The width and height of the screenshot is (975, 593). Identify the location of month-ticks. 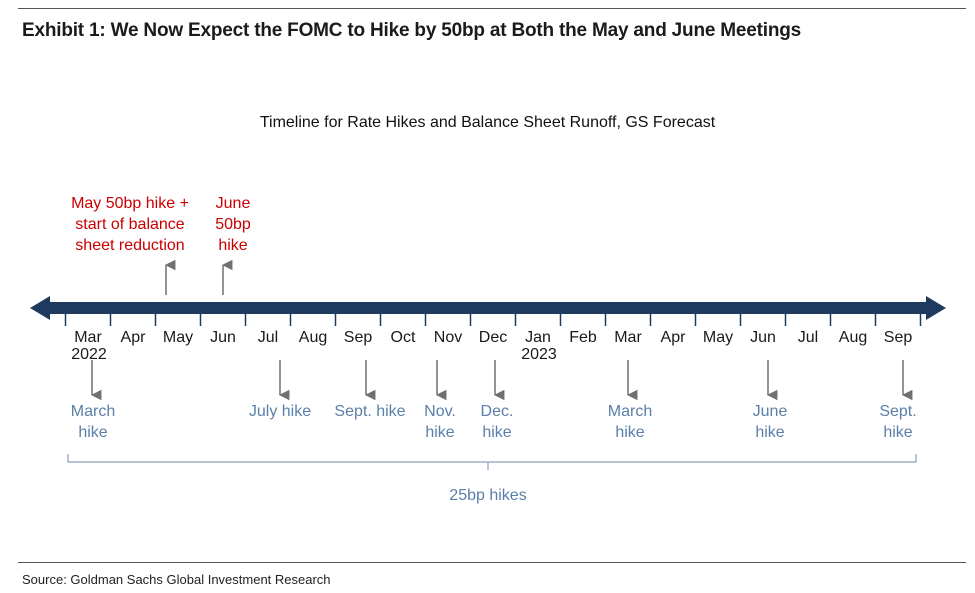
(493, 320).